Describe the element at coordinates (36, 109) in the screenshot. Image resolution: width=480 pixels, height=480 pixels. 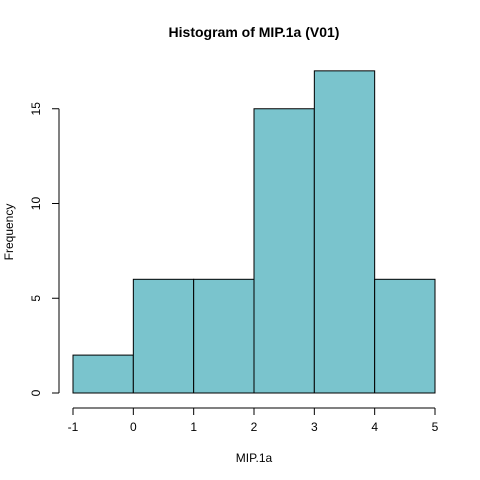
I see `y-tick-label: 15` at that location.